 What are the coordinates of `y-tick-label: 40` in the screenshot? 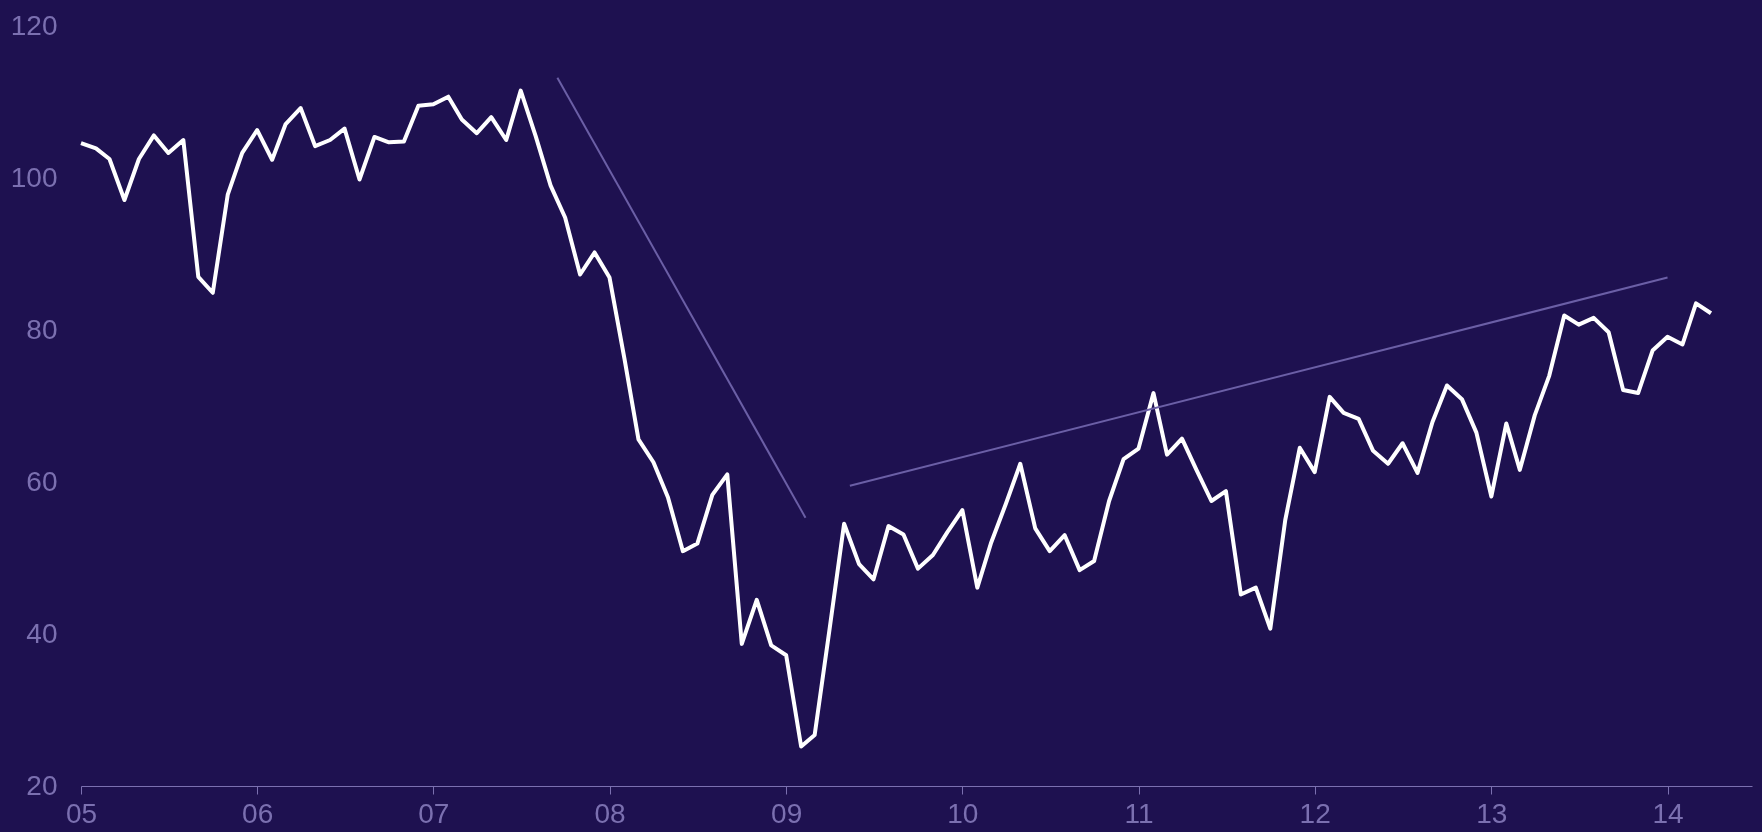 It's located at (42, 633).